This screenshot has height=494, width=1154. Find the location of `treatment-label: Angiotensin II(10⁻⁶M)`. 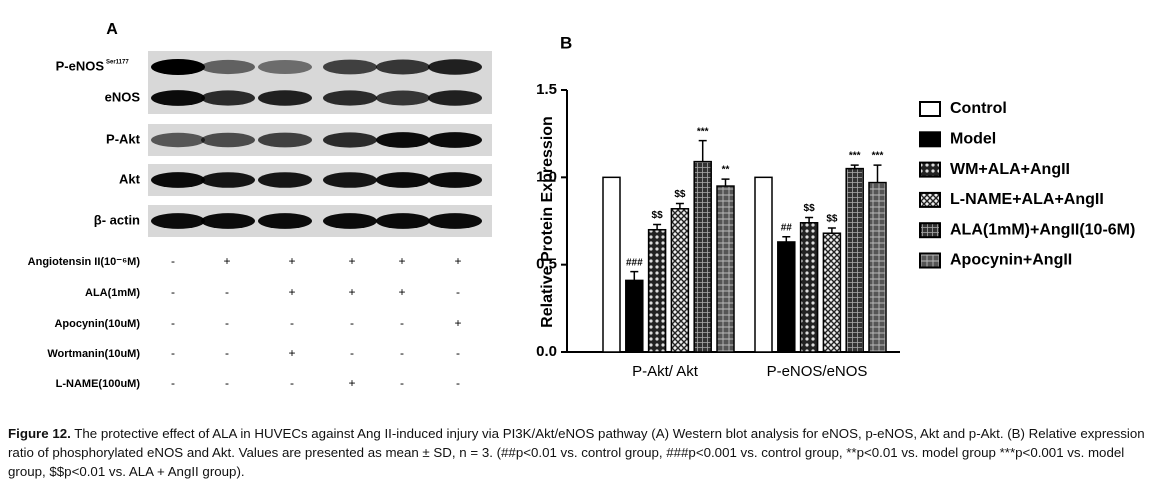

treatment-label: Angiotensin II(10⁻⁶M) is located at coordinates (84, 262).